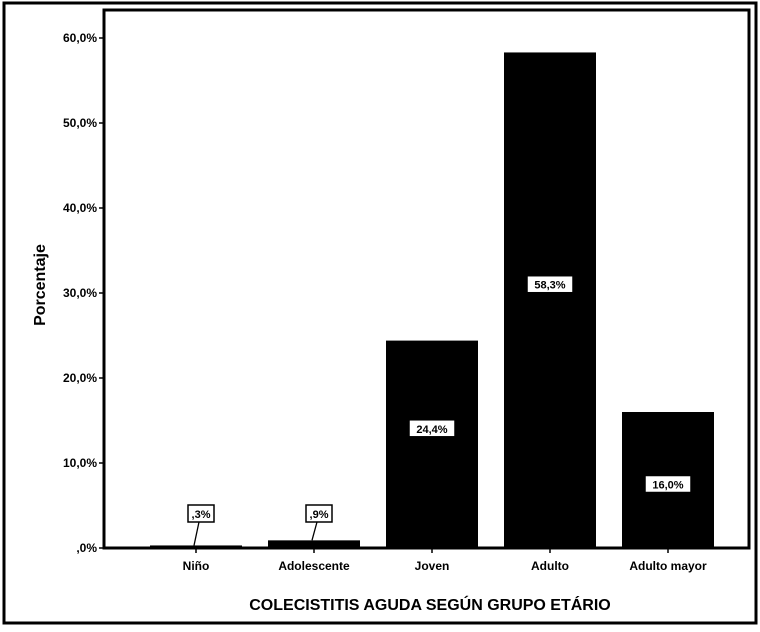  Describe the element at coordinates (196, 566) in the screenshot. I see `x-tick-label: Niño` at that location.